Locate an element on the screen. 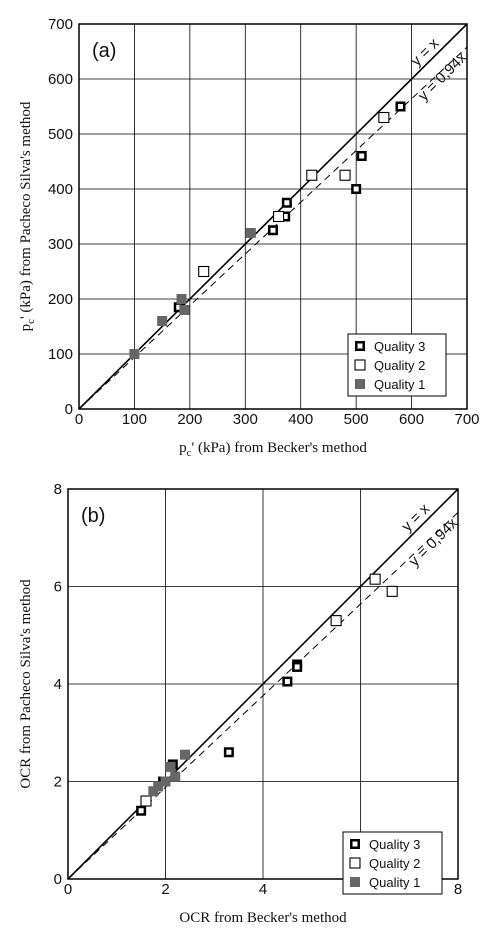  x-tick-label: 200 is located at coordinates (189, 419).